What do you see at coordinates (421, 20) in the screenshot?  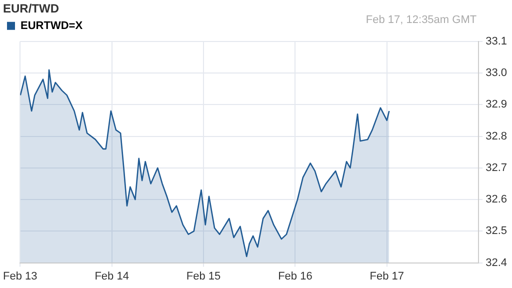 I see `text: Feb 17, 12:35am GMT` at bounding box center [421, 20].